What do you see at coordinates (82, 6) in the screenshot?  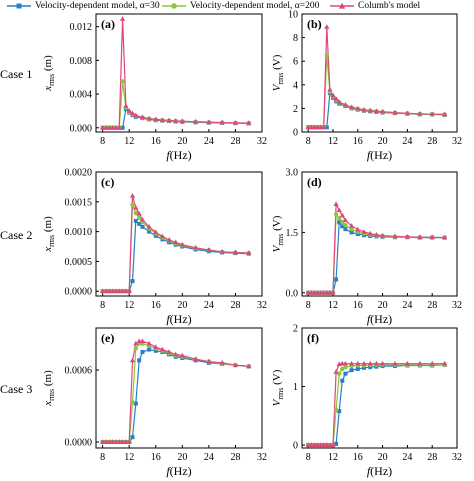 I see `legend-item-alpha30: Velocity-dependent model, α=30` at bounding box center [82, 6].